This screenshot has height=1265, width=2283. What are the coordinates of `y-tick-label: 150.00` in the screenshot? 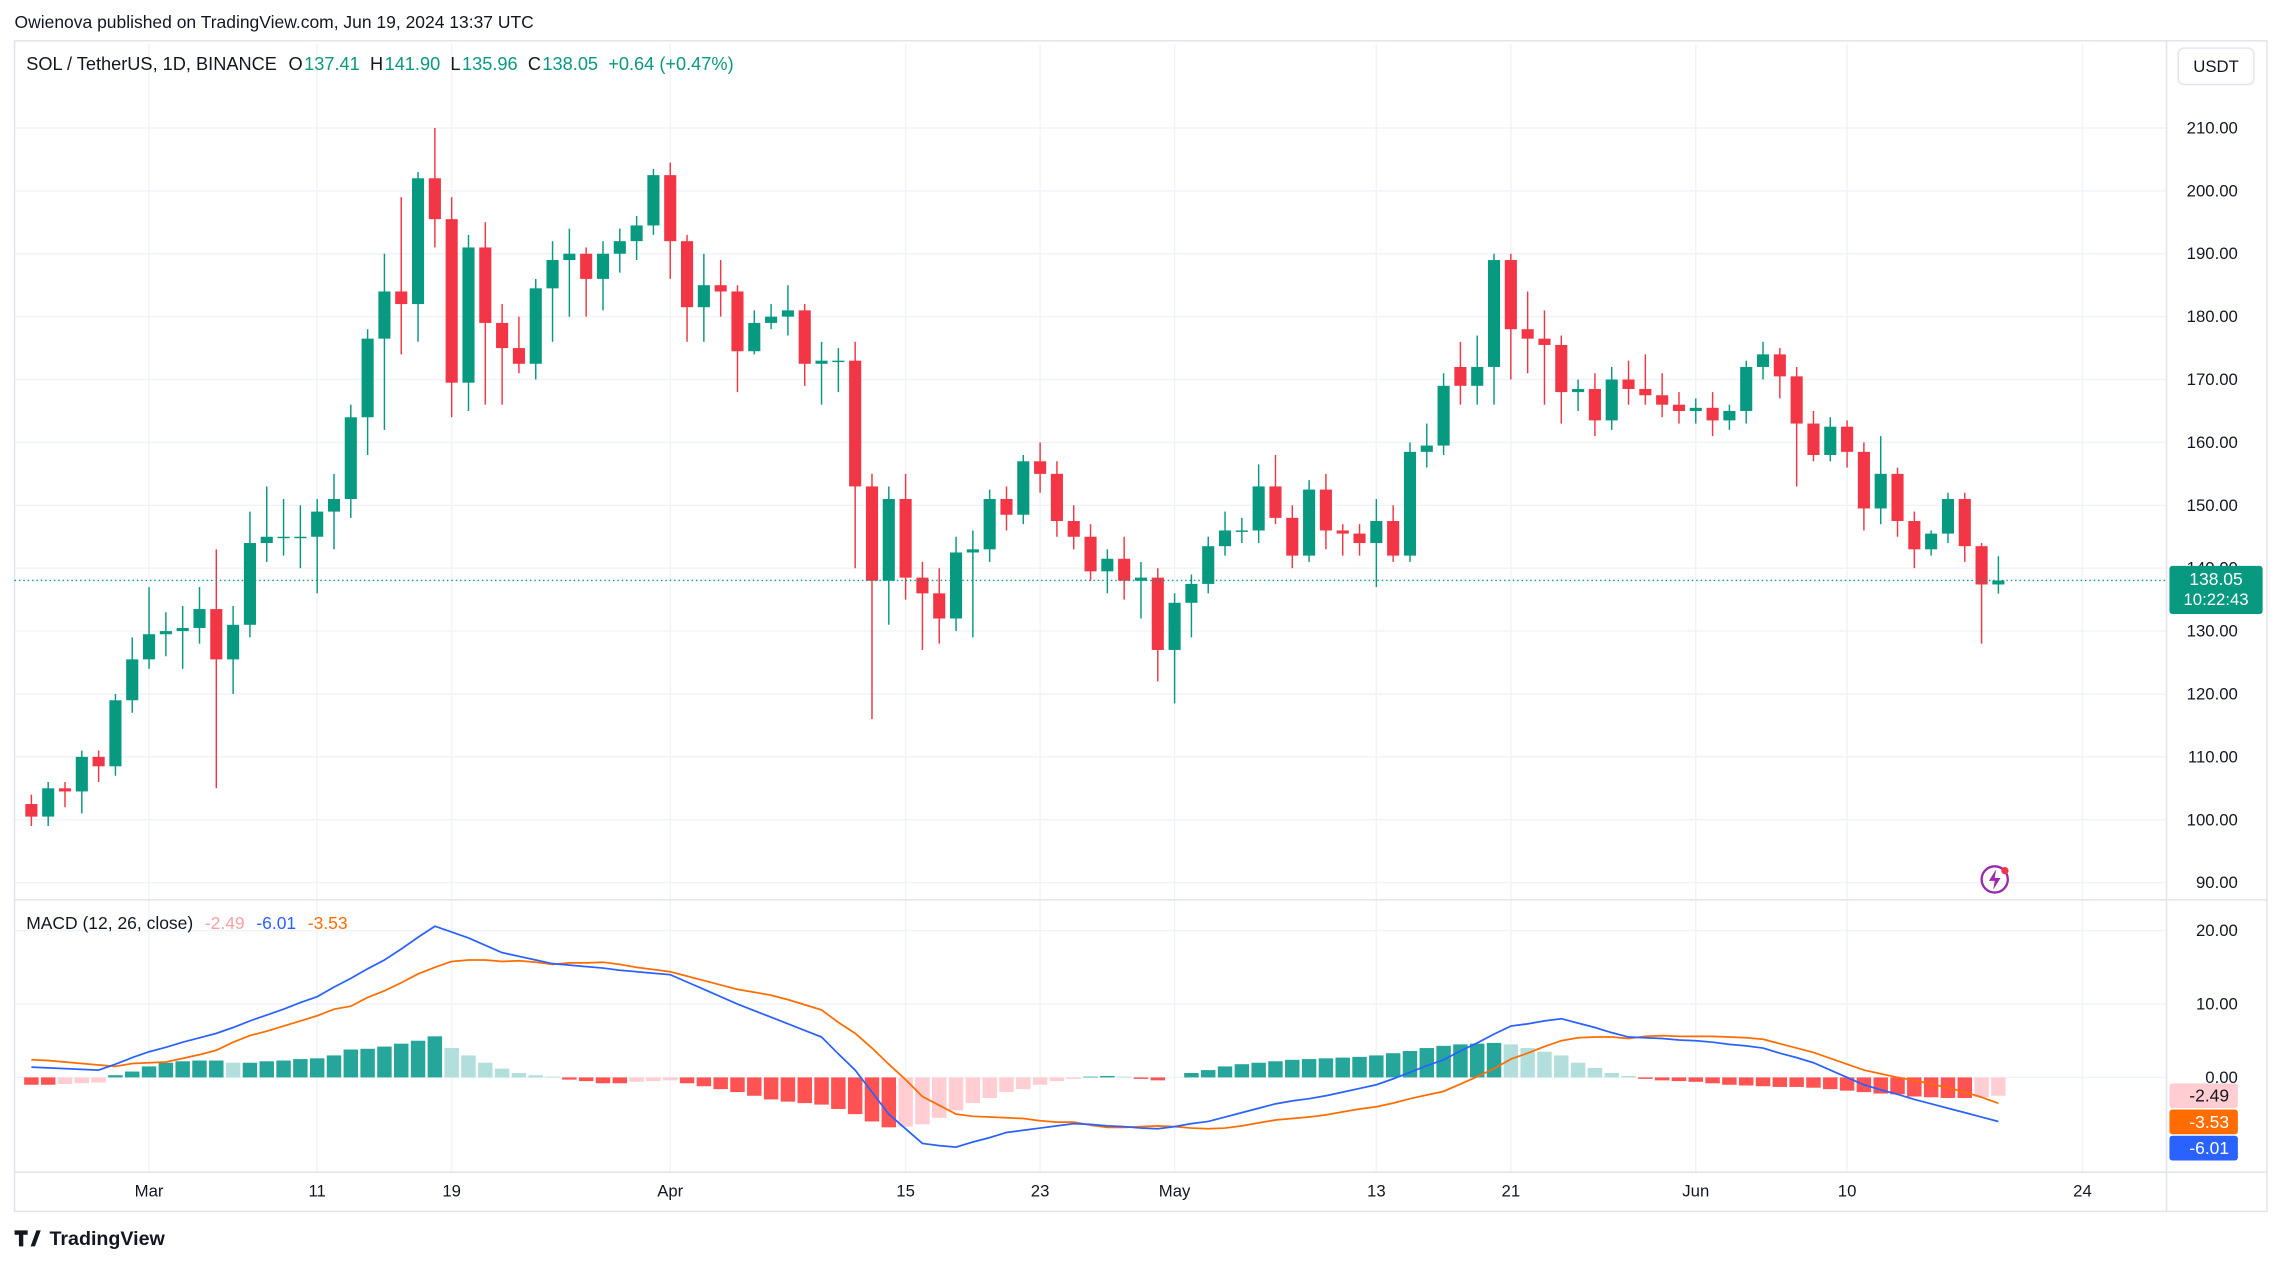 It's located at (2212, 505).